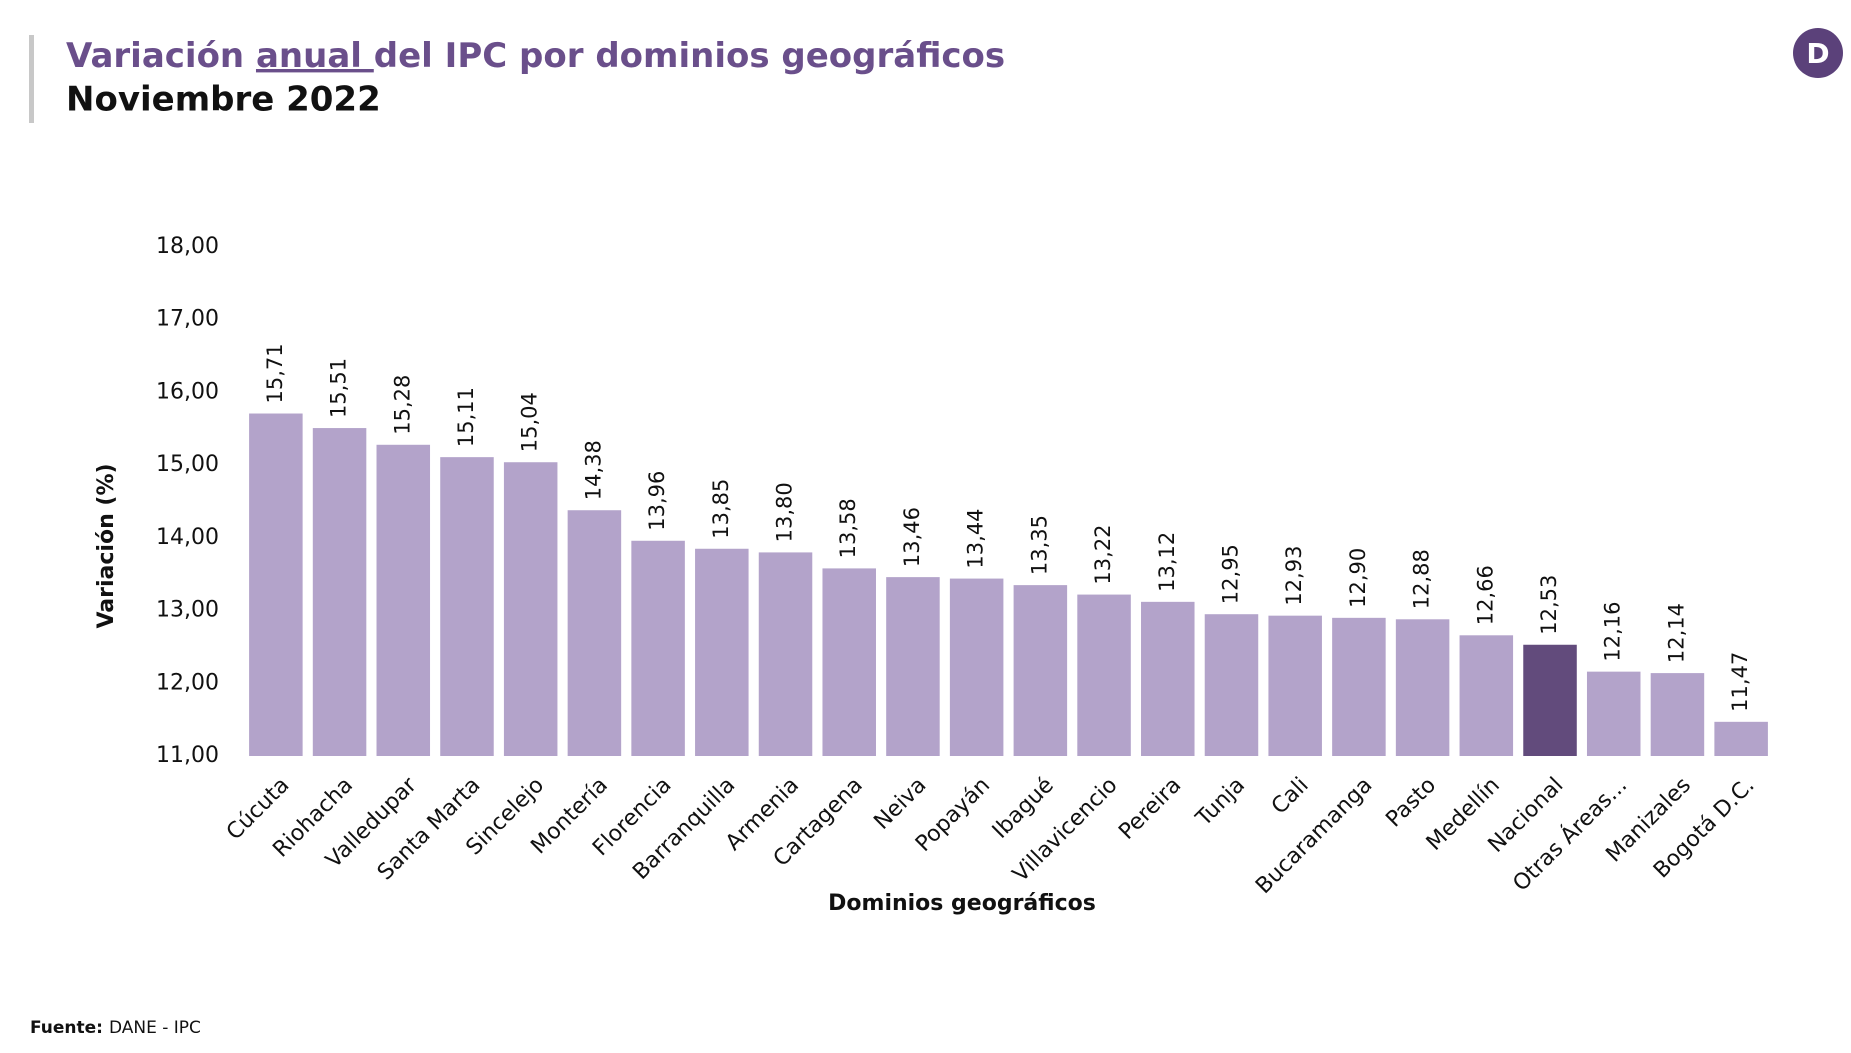 The height and width of the screenshot is (1053, 1851). What do you see at coordinates (187, 246) in the screenshot?
I see `y-tick-label: 18,00` at bounding box center [187, 246].